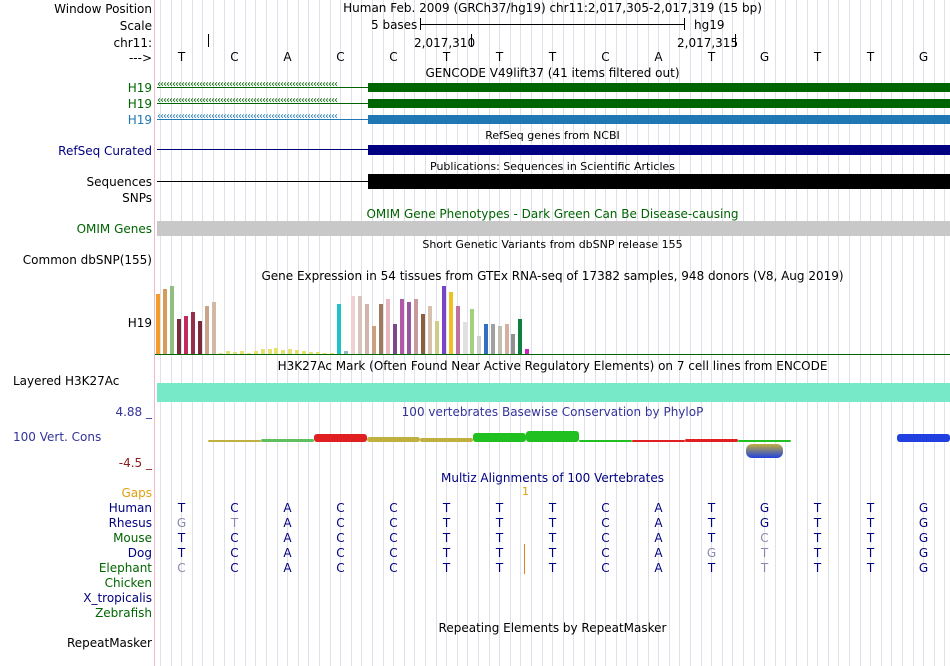  What do you see at coordinates (57, 437) in the screenshot?
I see `conservation-label: 100 Vert. Cons` at bounding box center [57, 437].